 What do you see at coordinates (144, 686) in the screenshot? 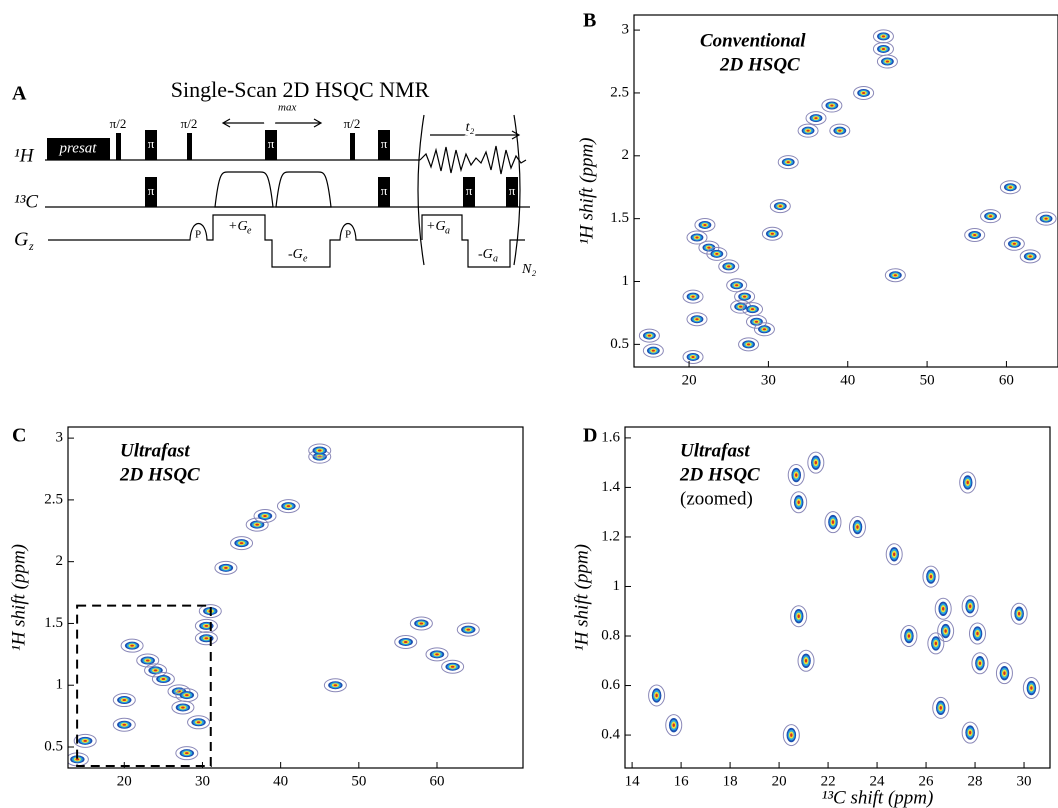
I see `zoom-box` at bounding box center [144, 686].